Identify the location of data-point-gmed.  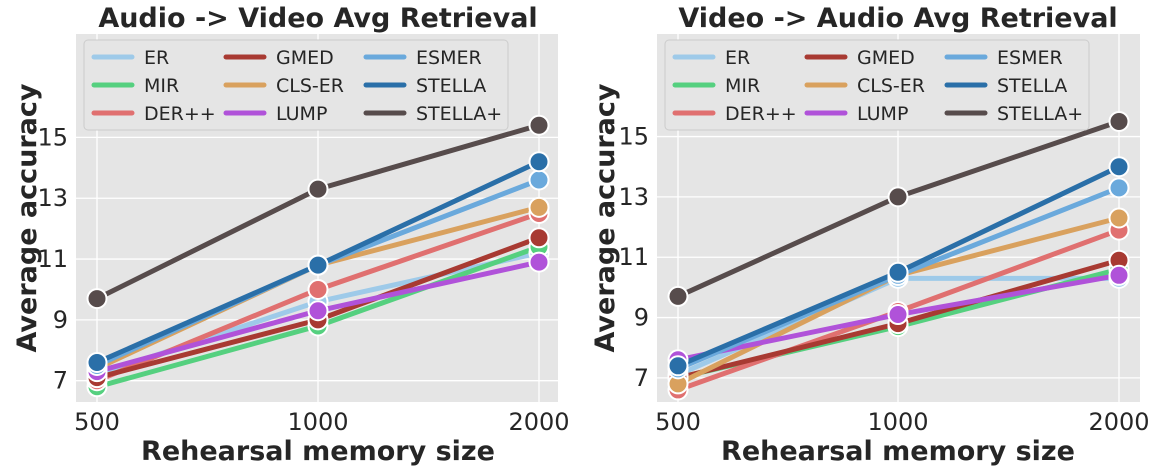
(539, 238).